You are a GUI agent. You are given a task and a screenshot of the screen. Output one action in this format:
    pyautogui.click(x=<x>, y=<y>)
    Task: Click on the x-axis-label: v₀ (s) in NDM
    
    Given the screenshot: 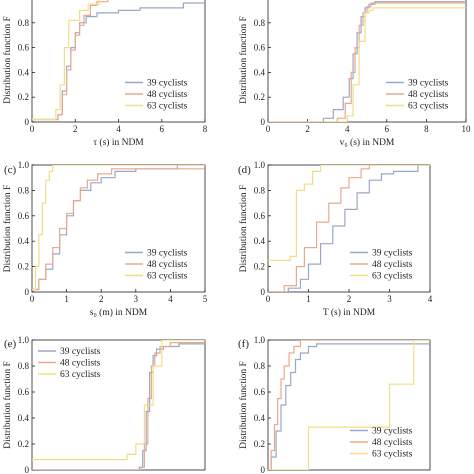 What is the action you would take?
    pyautogui.click(x=367, y=142)
    